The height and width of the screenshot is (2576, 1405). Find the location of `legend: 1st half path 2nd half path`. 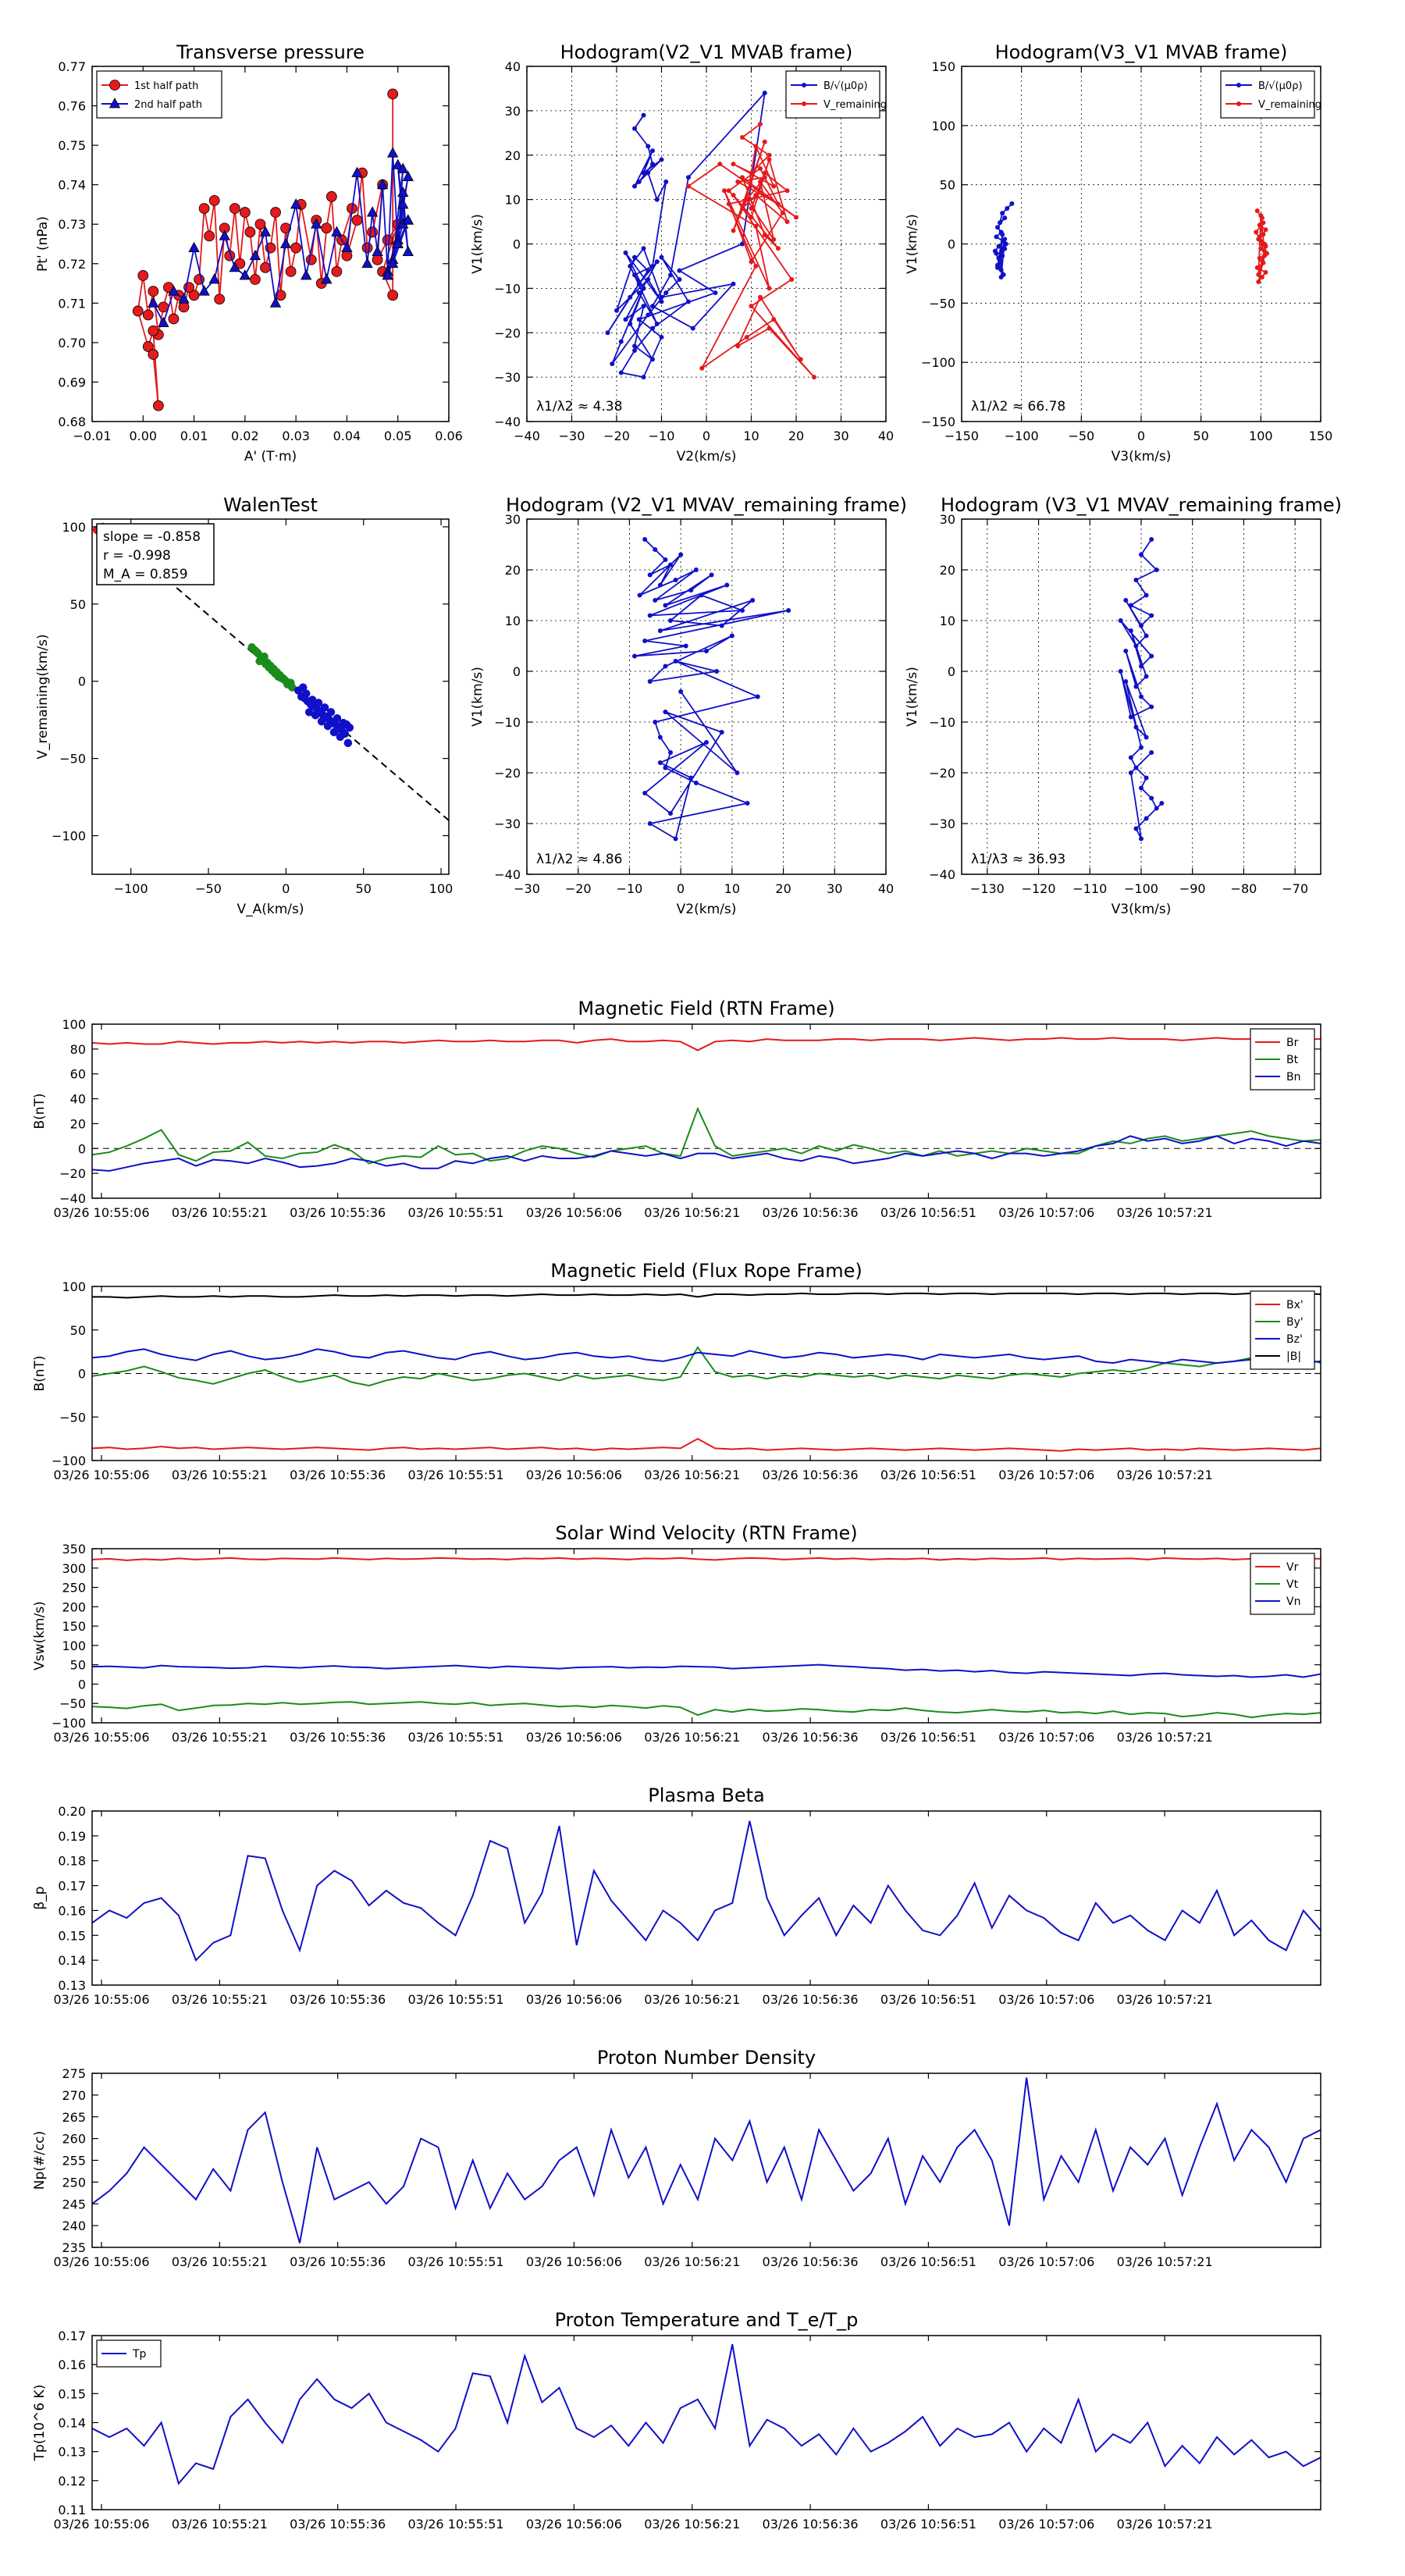

legend: 1st half path 2nd half path is located at coordinates (159, 94).